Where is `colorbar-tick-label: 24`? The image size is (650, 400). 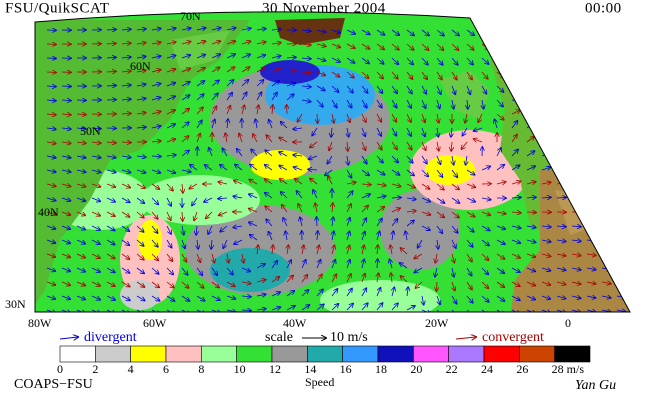
colorbar-tick-label: 24 is located at coordinates (487, 369).